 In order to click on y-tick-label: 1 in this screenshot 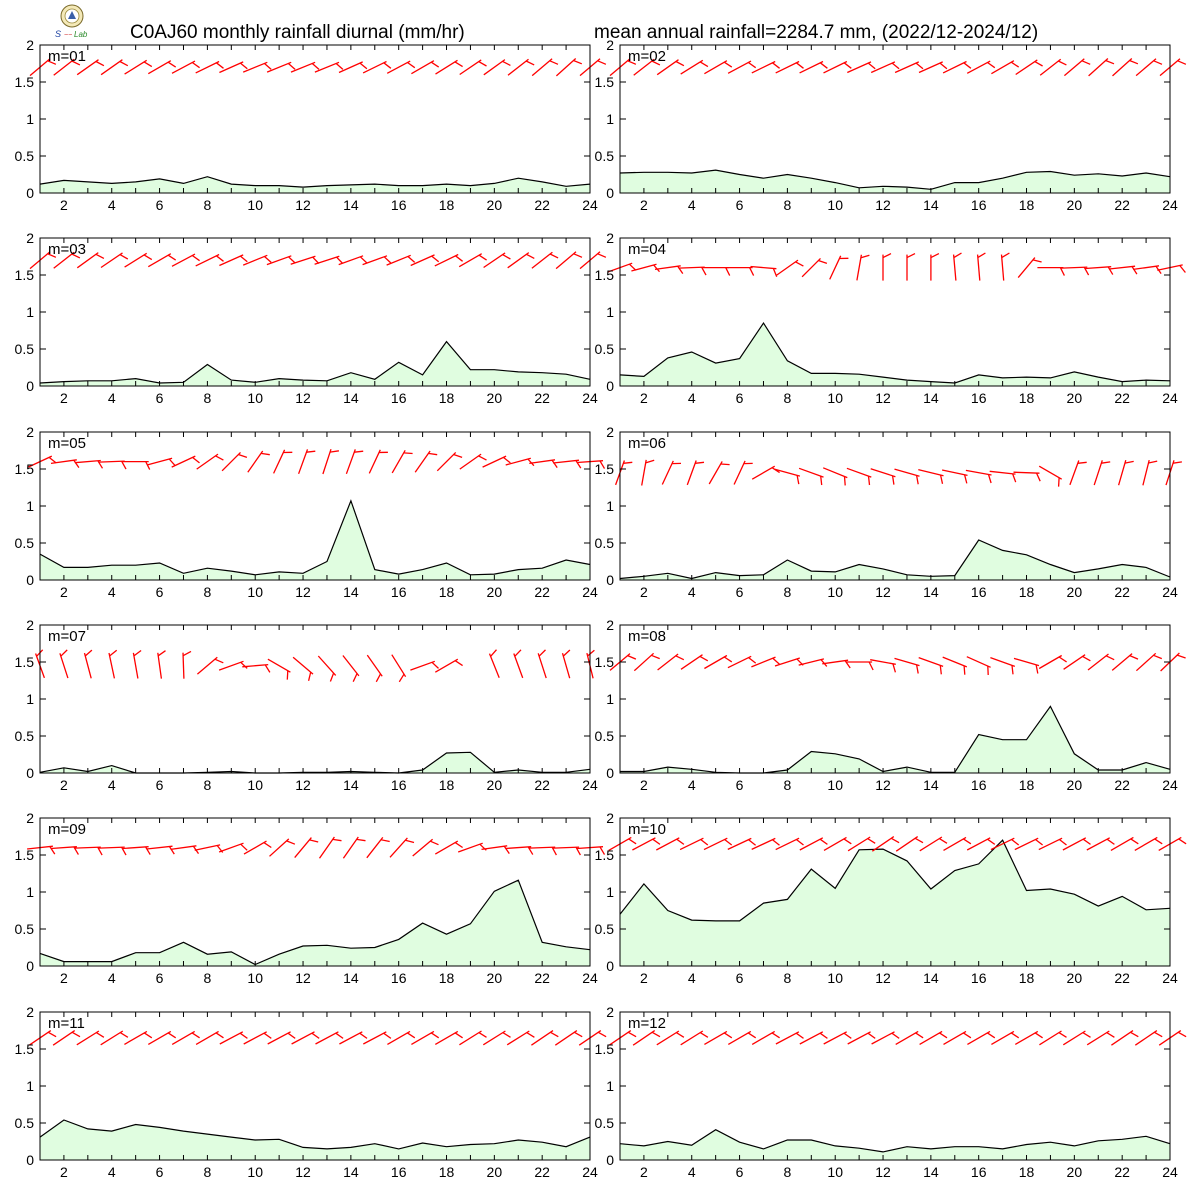, I will do `click(30, 119)`.